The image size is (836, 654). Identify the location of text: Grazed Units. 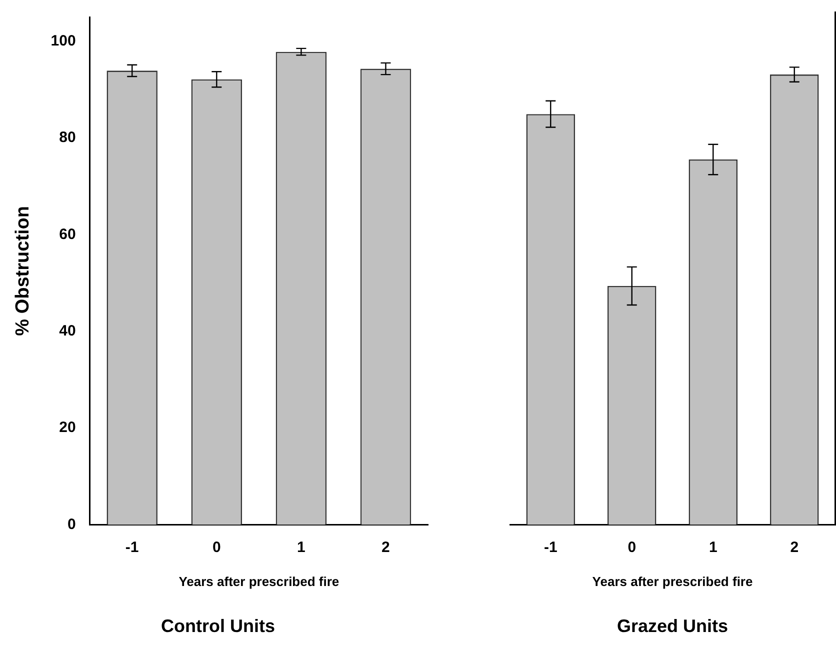
(672, 626).